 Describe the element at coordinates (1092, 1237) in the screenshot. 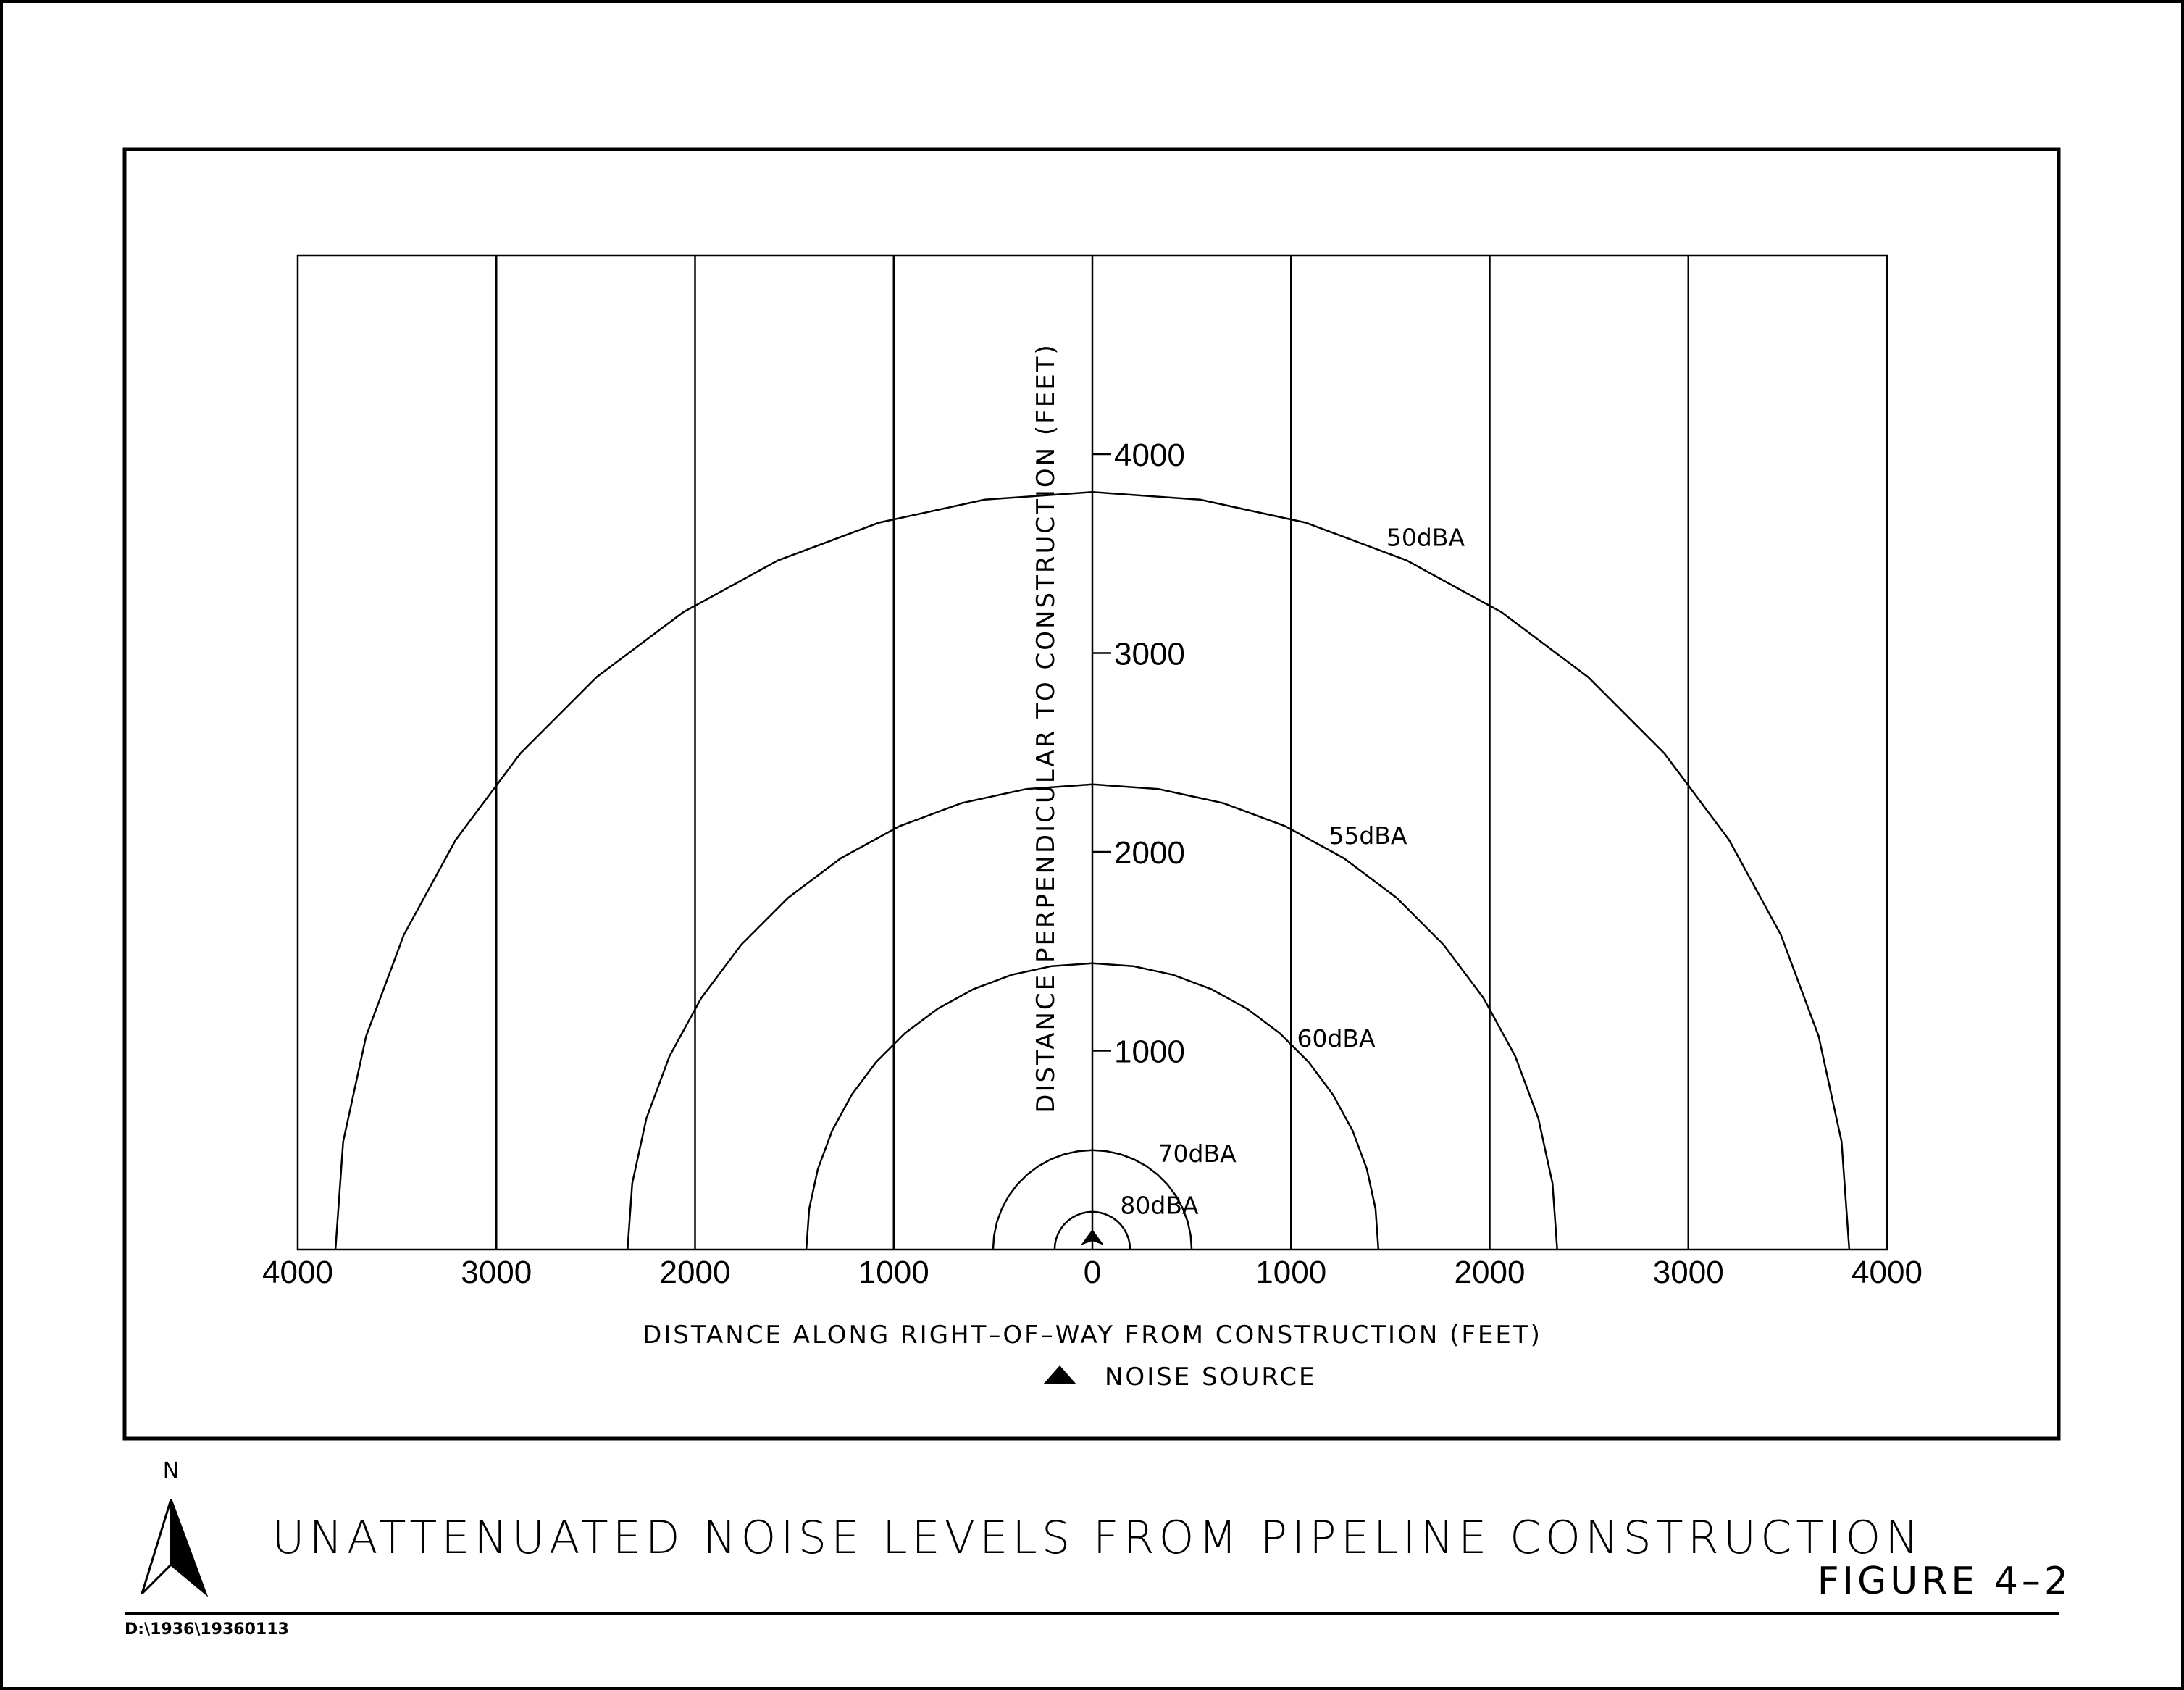

I see `noise-source-marker` at that location.